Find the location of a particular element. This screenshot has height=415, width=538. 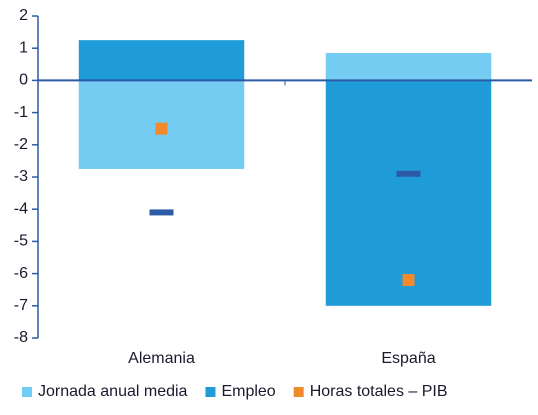

legend-label: Horas totales – PIB is located at coordinates (379, 391).